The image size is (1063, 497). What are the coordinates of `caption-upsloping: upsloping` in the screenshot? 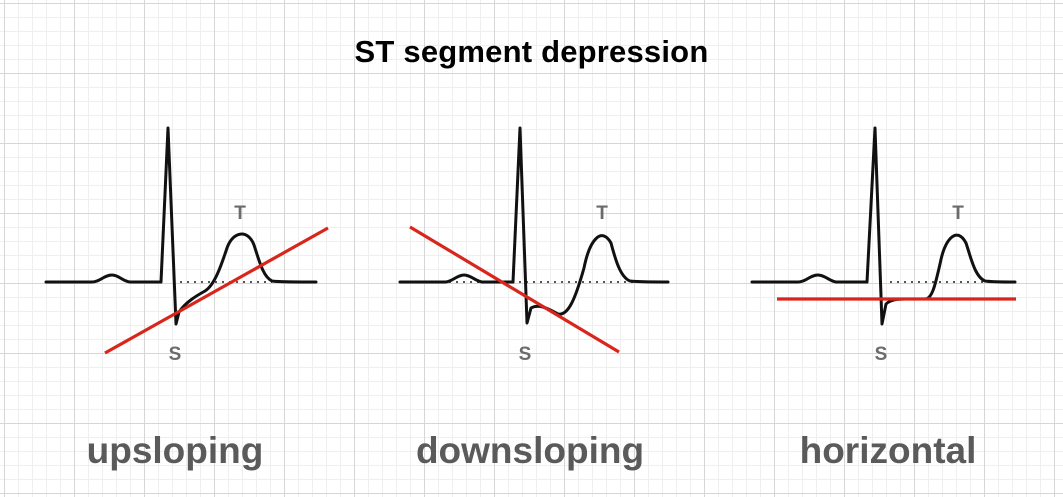 It's located at (175, 450).